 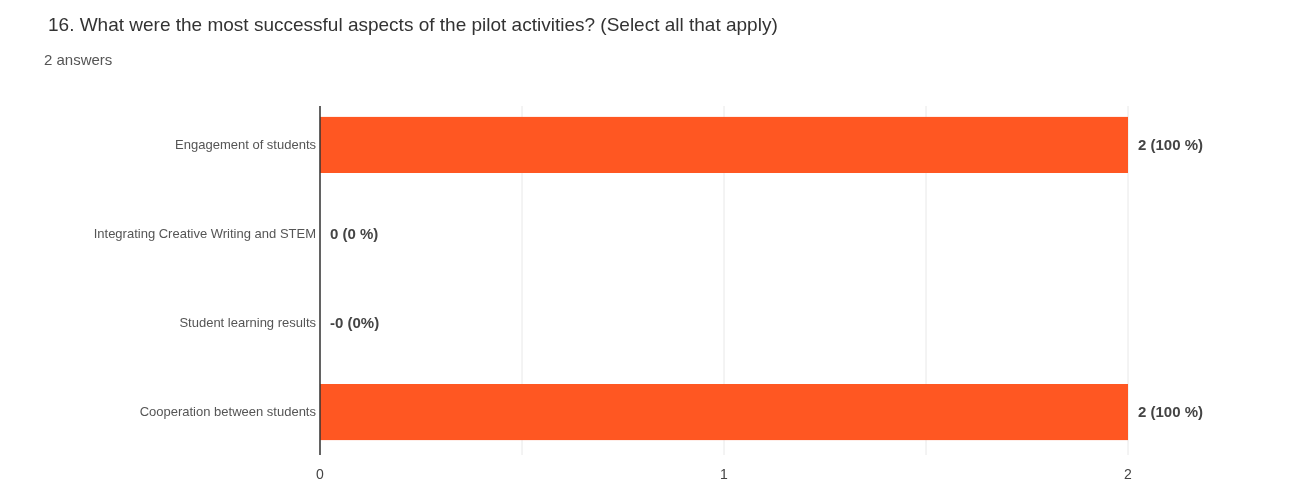 I want to click on y-tick-label: Student learning results, so click(x=248, y=323).